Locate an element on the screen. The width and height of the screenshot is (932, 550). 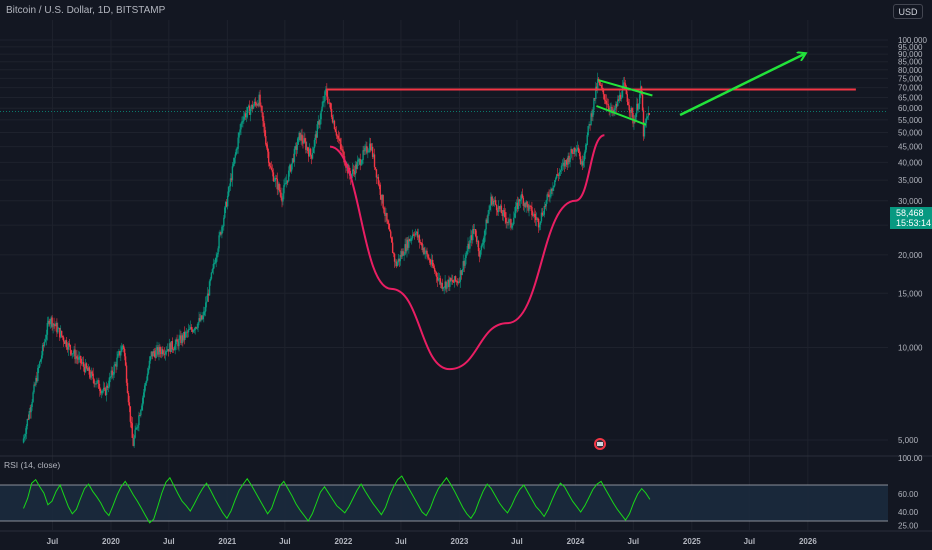
cup-curve is located at coordinates (467, 252).